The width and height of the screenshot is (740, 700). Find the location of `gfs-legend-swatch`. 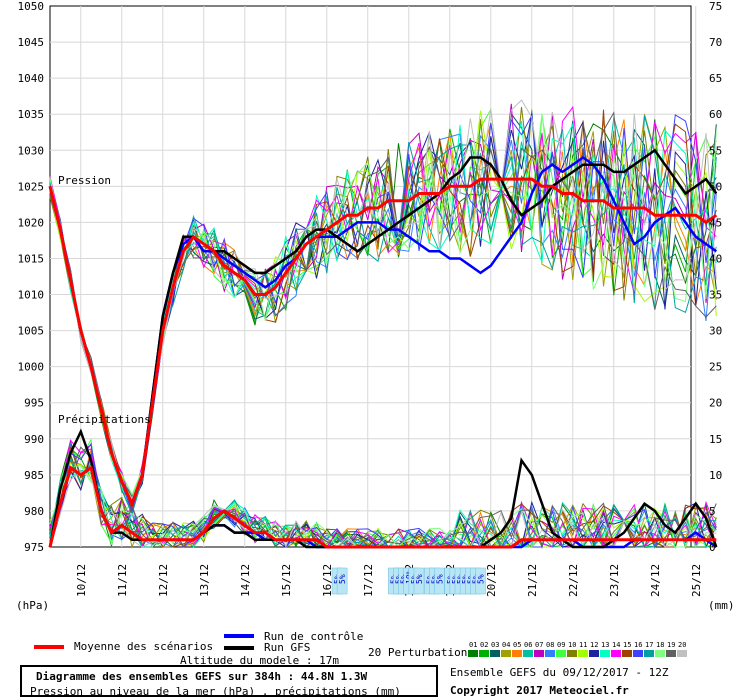

gfs-legend-swatch is located at coordinates (239, 648).